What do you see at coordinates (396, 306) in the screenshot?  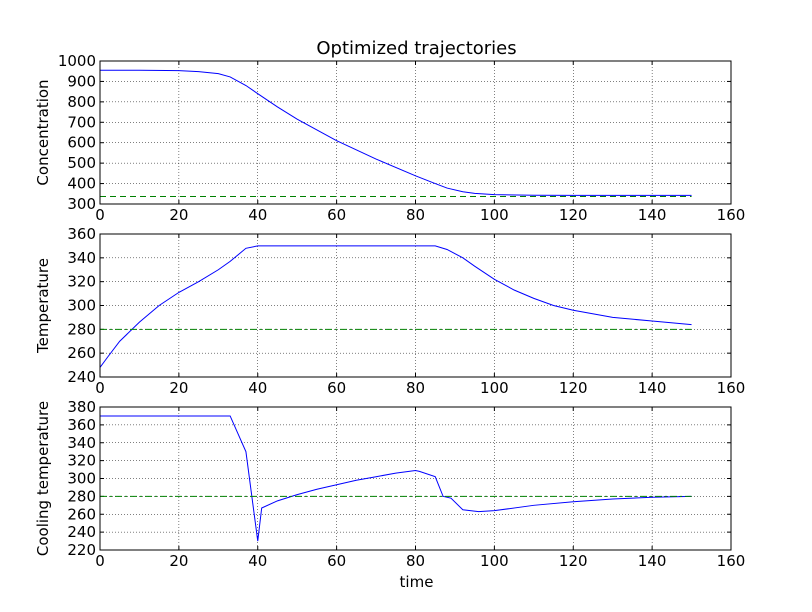 I see `trajectory-line` at bounding box center [396, 306].